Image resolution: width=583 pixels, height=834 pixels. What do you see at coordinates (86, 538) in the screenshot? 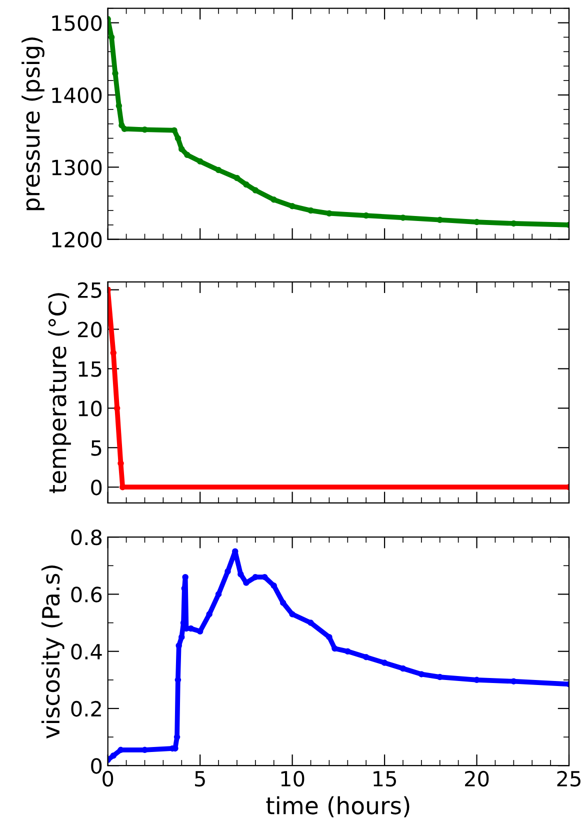
I see `y-tick-label: 0.8` at bounding box center [86, 538].